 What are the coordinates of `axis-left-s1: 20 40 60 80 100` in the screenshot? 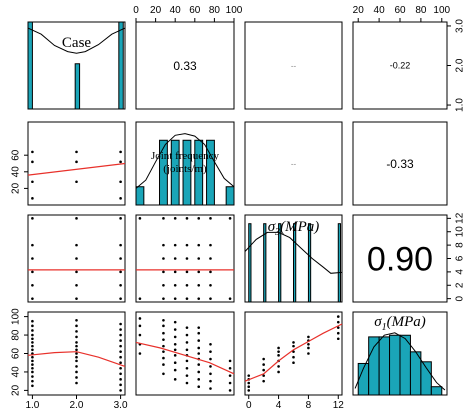 It's located at (19, 352).